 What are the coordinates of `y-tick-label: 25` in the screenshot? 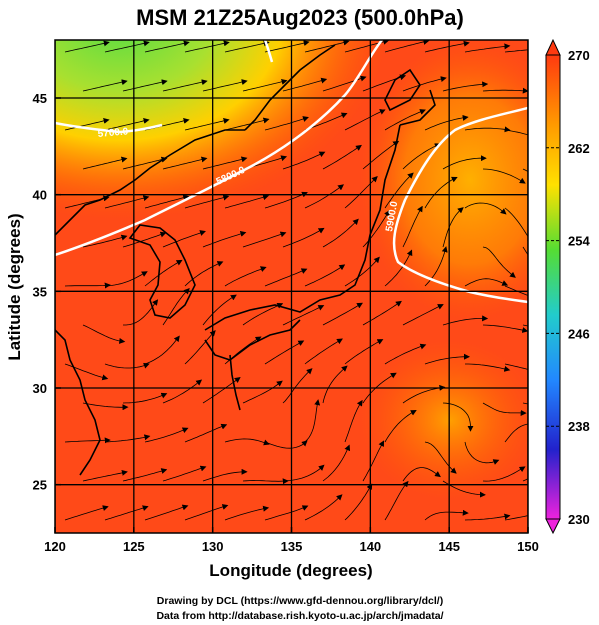 It's located at (40, 485).